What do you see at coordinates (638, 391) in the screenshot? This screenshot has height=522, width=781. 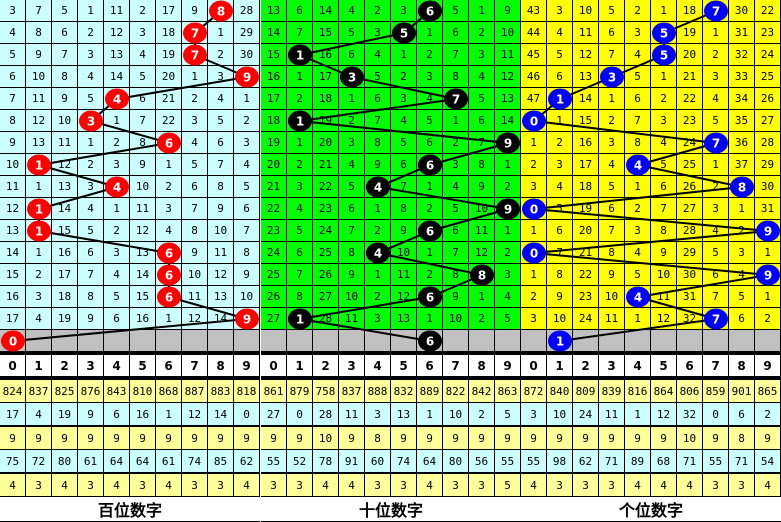 I see `stat-cell: 816` at bounding box center [638, 391].